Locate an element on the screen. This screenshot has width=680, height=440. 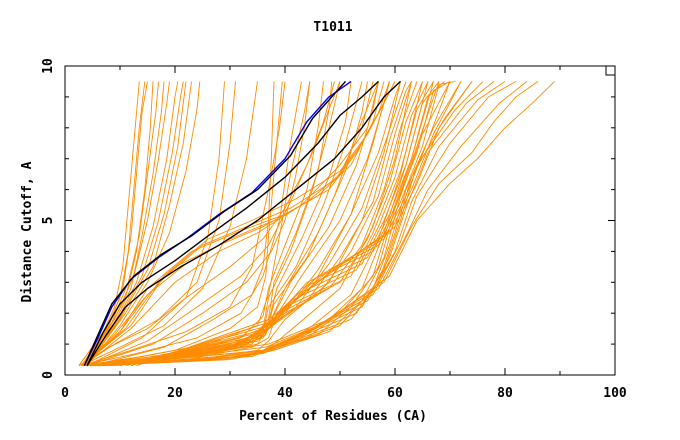
x-axis-label: Percent of Residues (CA) is located at coordinates (333, 416).